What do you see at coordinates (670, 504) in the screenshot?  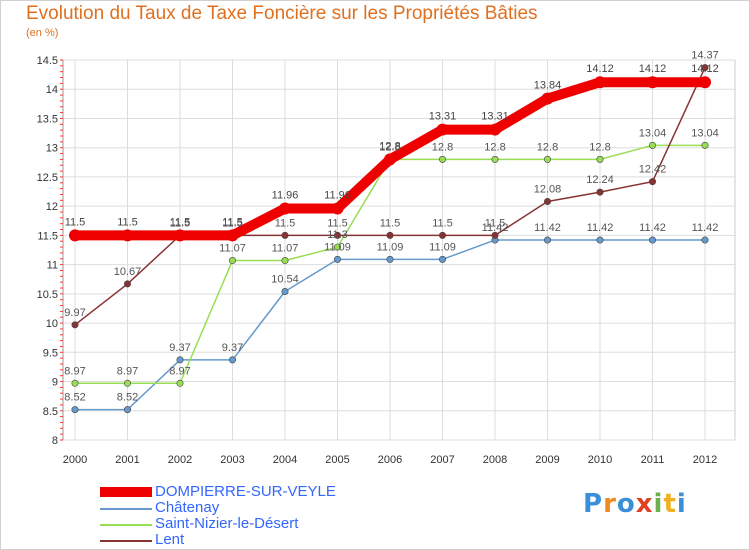 I see `logo-letter: t` at bounding box center [670, 504].